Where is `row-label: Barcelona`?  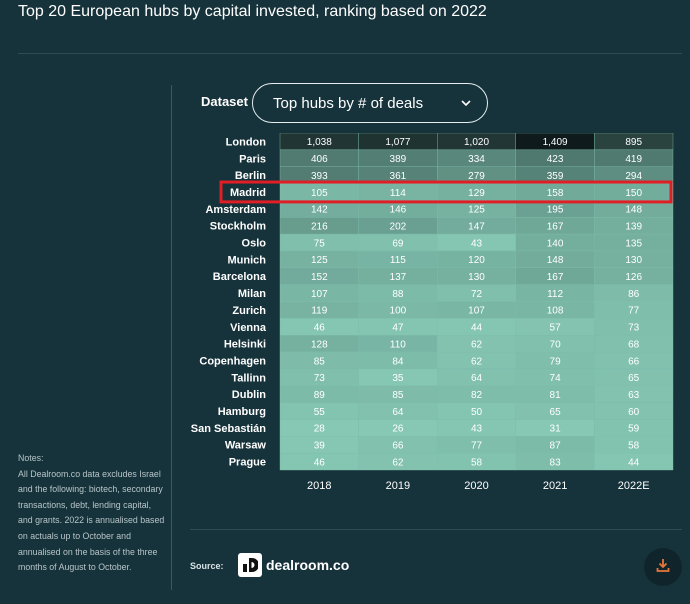 row-label: Barcelona is located at coordinates (240, 277).